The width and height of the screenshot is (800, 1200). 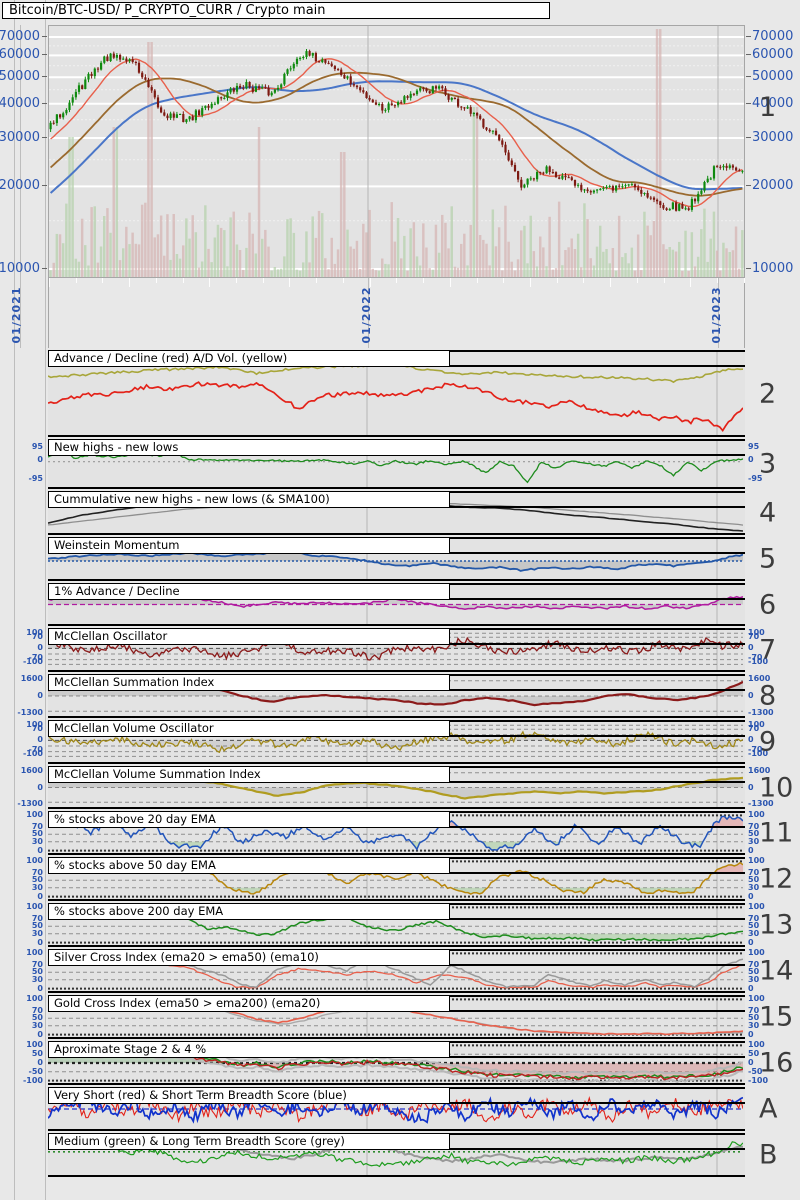 I want to click on mcclellan-oscillator-chart: McClellan Oscillator, so click(x=396, y=650).